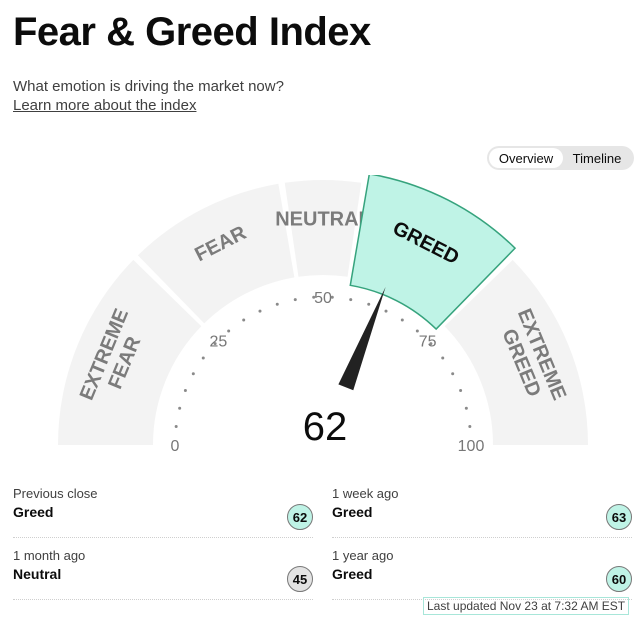 The height and width of the screenshot is (628, 640). Describe the element at coordinates (325, 427) in the screenshot. I see `gauge-value: 62` at that location.